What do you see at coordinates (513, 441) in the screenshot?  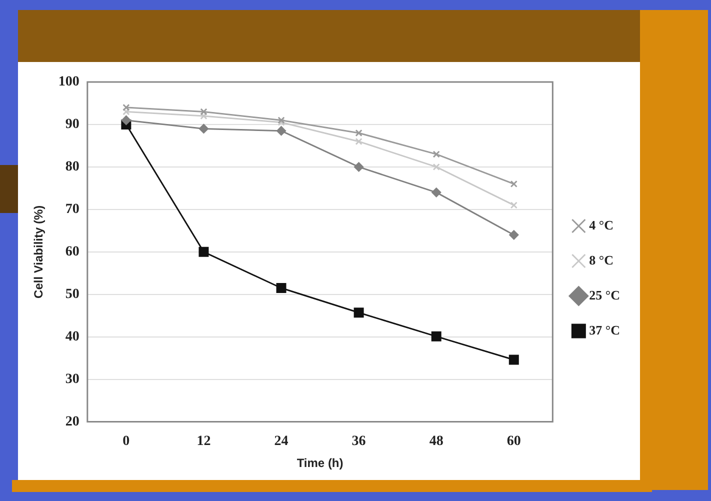 I see `x-tick-label: 60` at bounding box center [513, 441].